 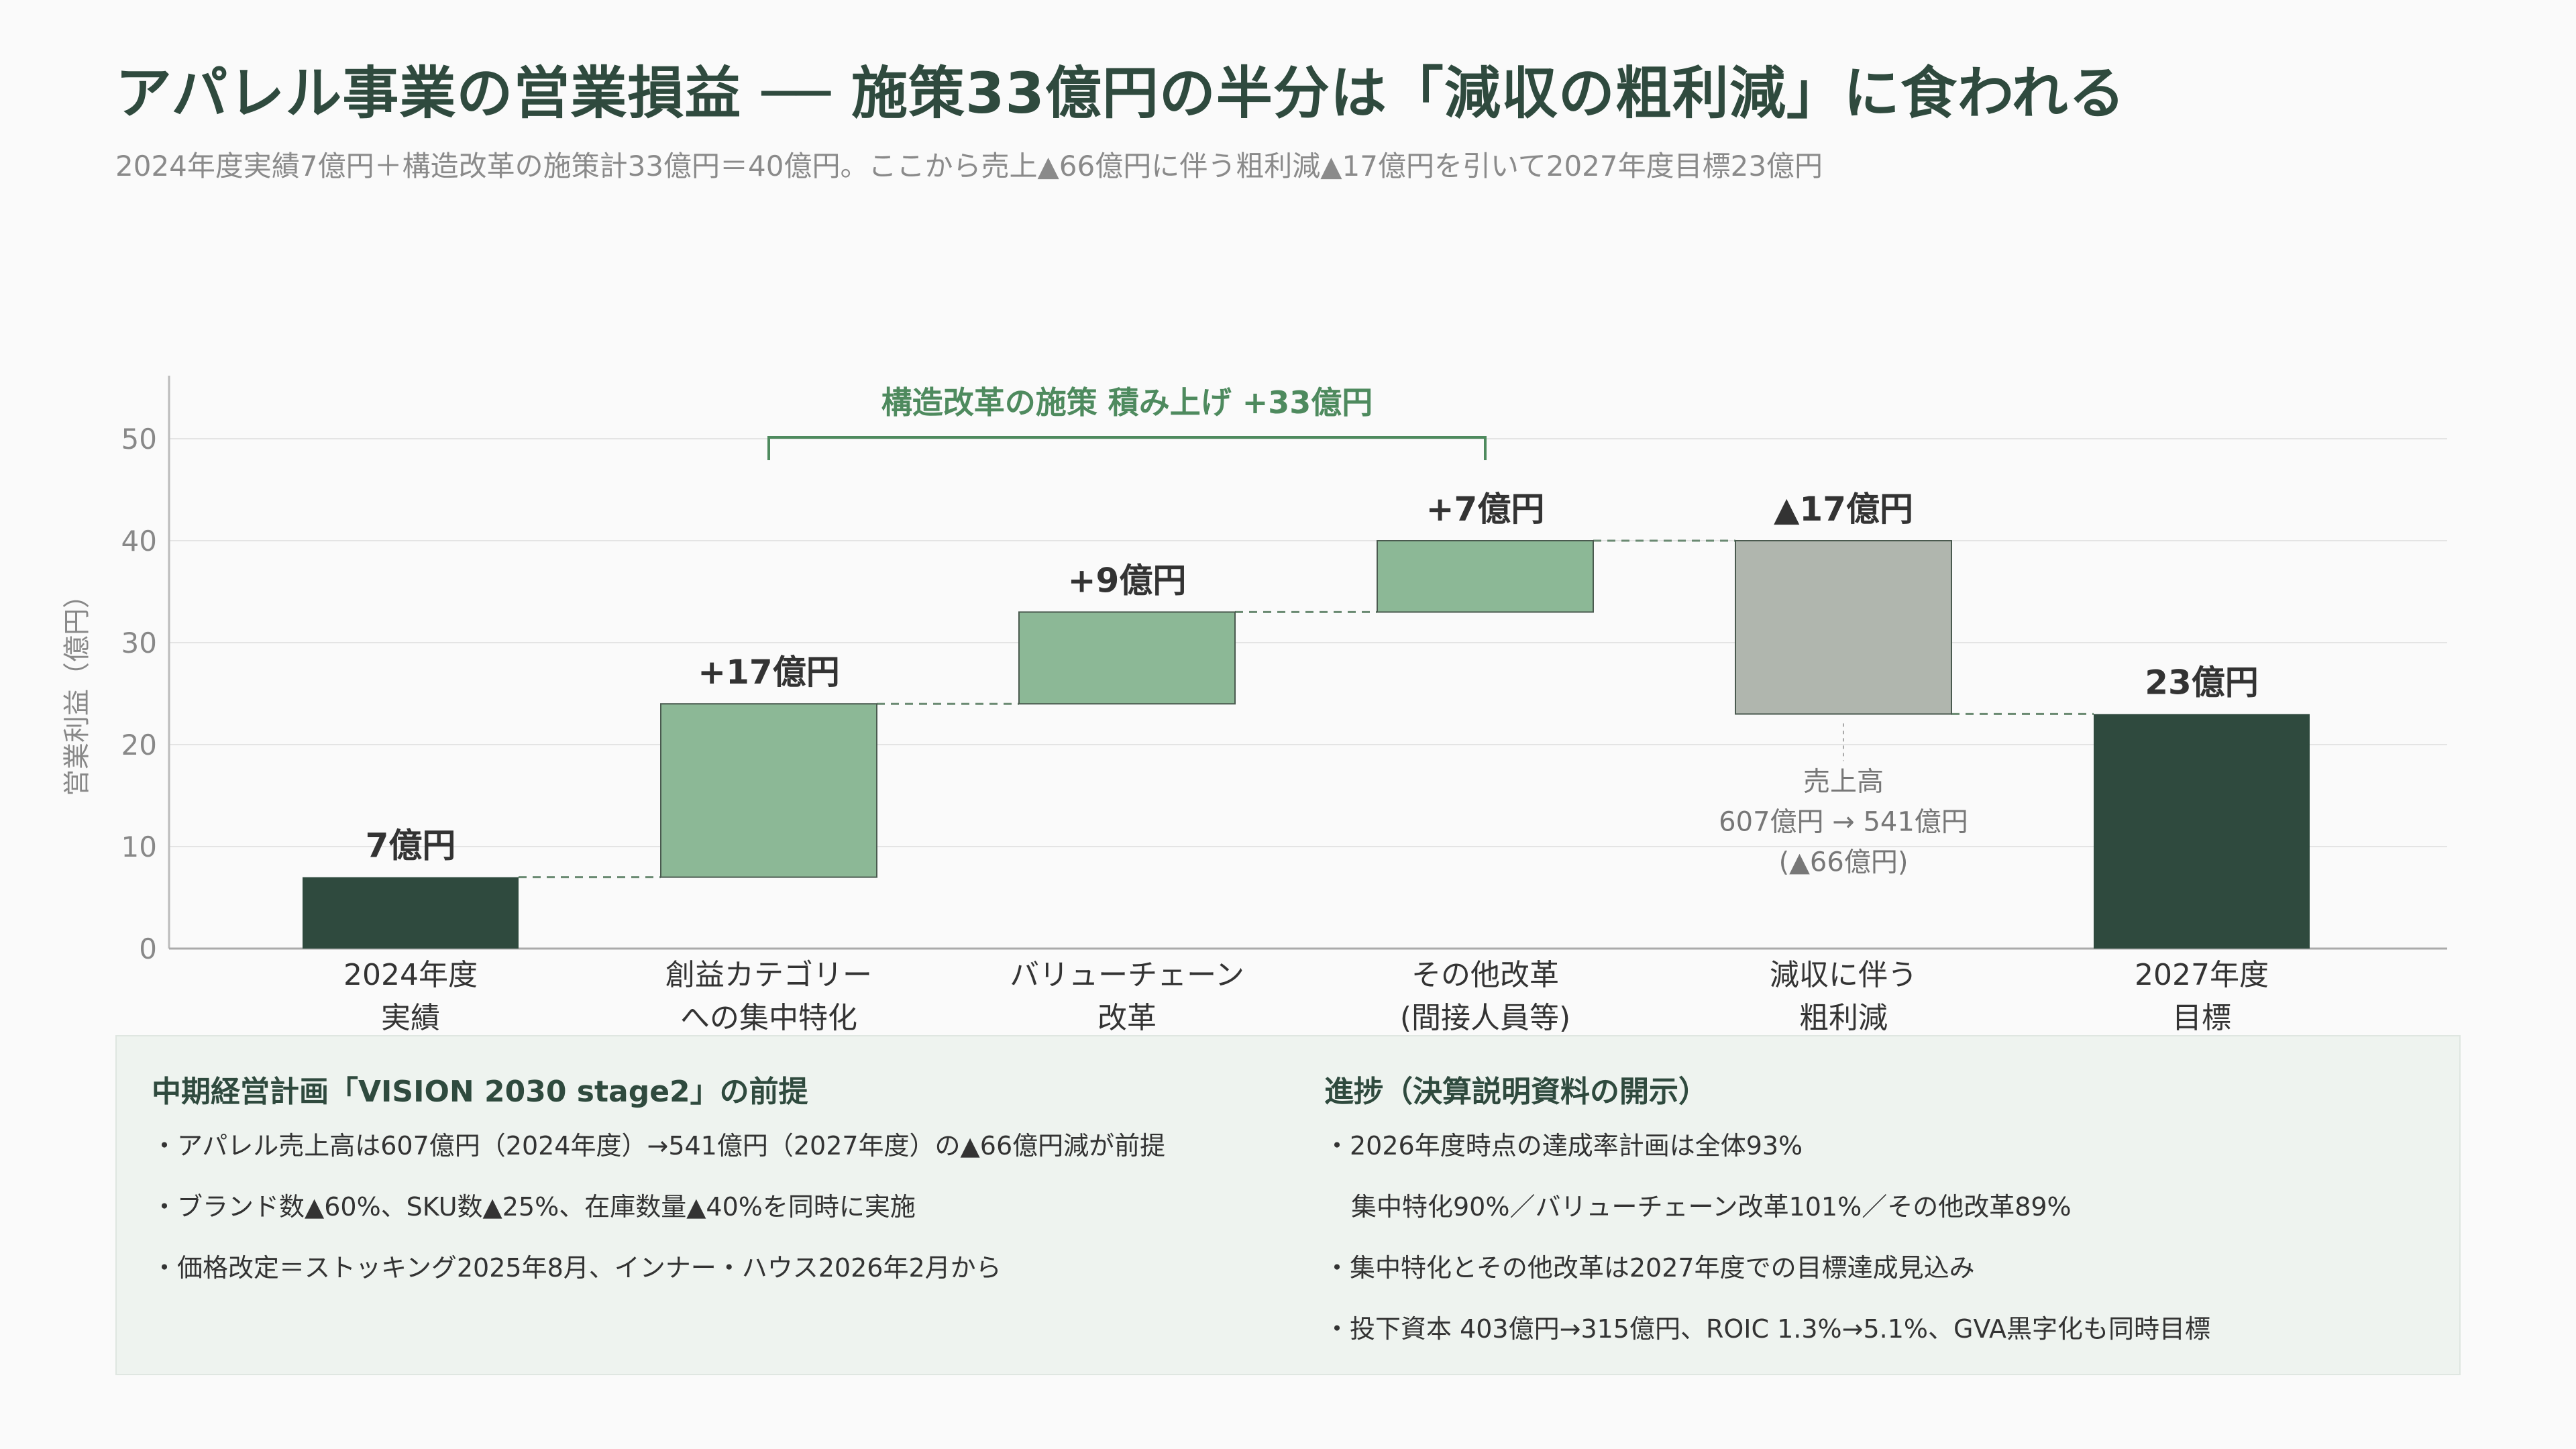 I want to click on footer-right-item: ・集中特化とその他改革は2027年度での目標達成見込み, so click(x=1649, y=1268).